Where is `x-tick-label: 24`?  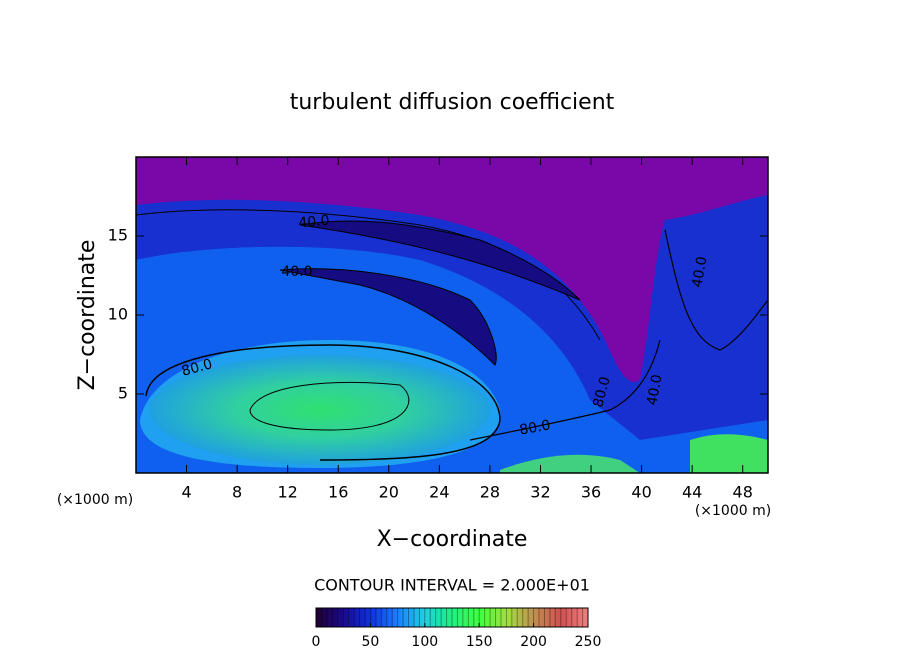 x-tick-label: 24 is located at coordinates (439, 492).